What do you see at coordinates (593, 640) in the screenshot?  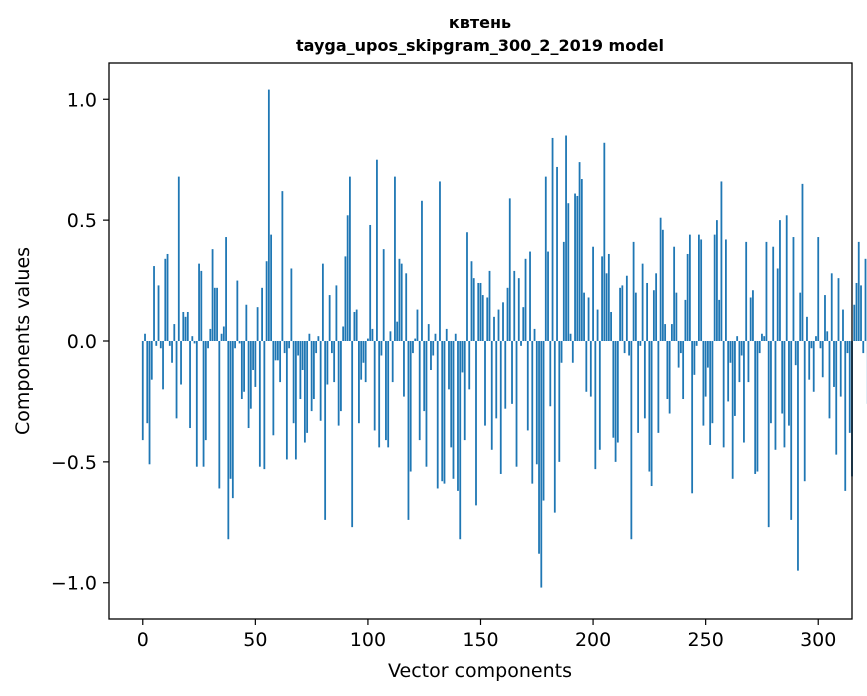 I see `x-tick-label: 200` at bounding box center [593, 640].